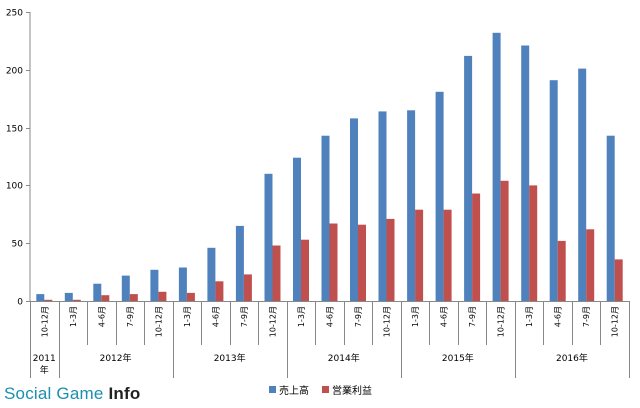  I want to click on y-tick-label: 0, so click(20, 303).